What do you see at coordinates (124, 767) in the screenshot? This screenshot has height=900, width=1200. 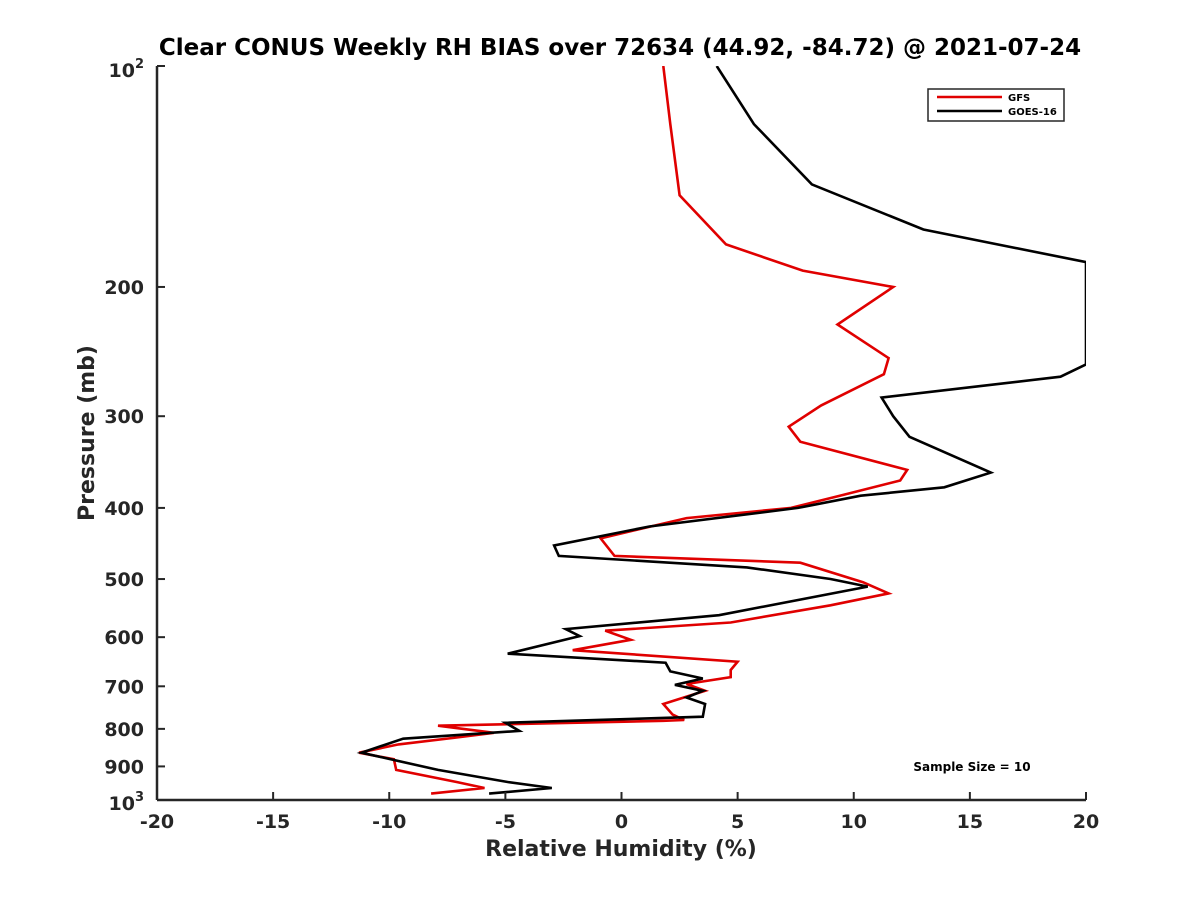 I see `y-tick-label: 900` at bounding box center [124, 767].